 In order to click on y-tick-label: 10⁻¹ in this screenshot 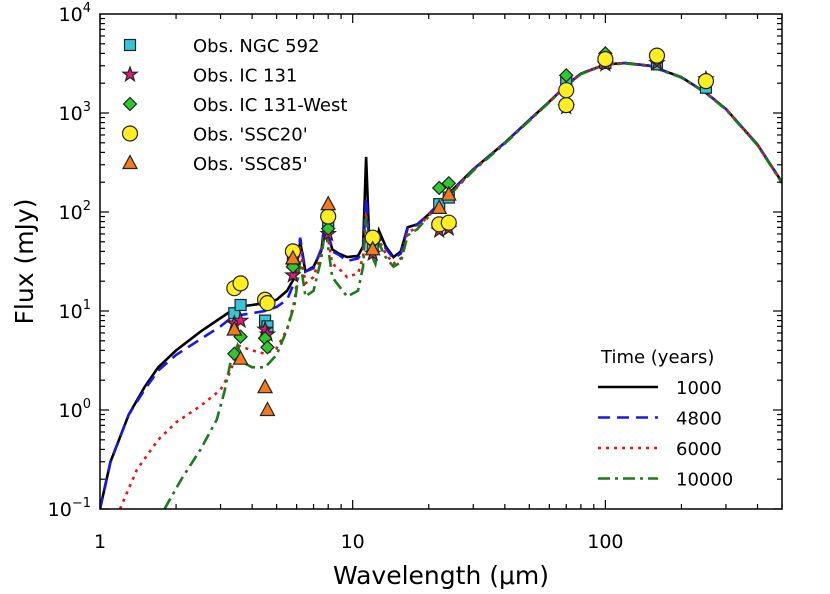, I will do `click(69, 508)`.